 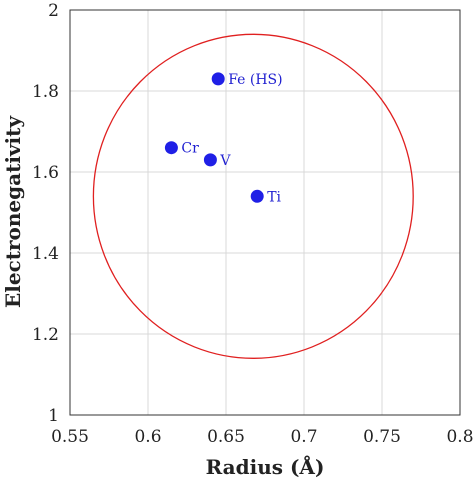 I want to click on y-axis-label: Electronegativity, so click(x=13, y=211).